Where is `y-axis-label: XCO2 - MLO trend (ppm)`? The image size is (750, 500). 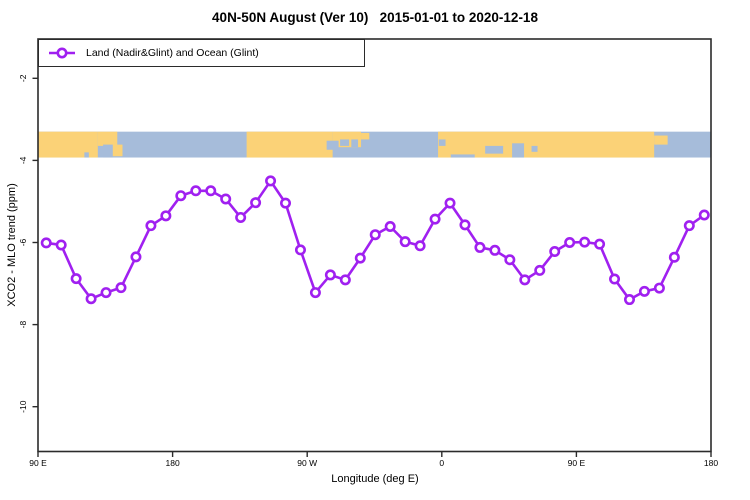 y-axis-label: XCO2 - MLO trend (ppm) is located at coordinates (12, 245).